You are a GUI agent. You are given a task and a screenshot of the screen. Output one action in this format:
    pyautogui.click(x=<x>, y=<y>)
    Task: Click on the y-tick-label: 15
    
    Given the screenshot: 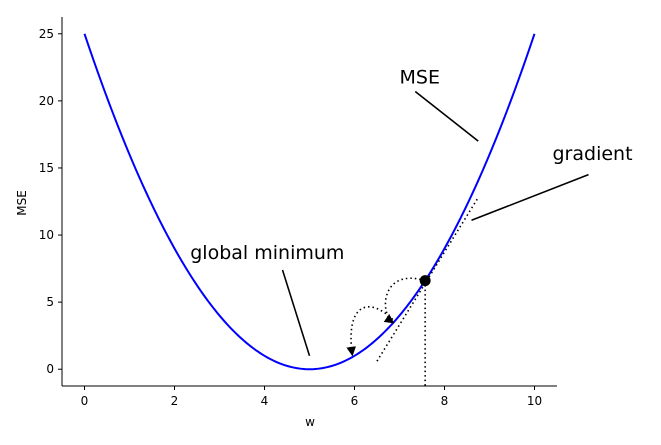 What is the action you would take?
    pyautogui.click(x=46, y=168)
    